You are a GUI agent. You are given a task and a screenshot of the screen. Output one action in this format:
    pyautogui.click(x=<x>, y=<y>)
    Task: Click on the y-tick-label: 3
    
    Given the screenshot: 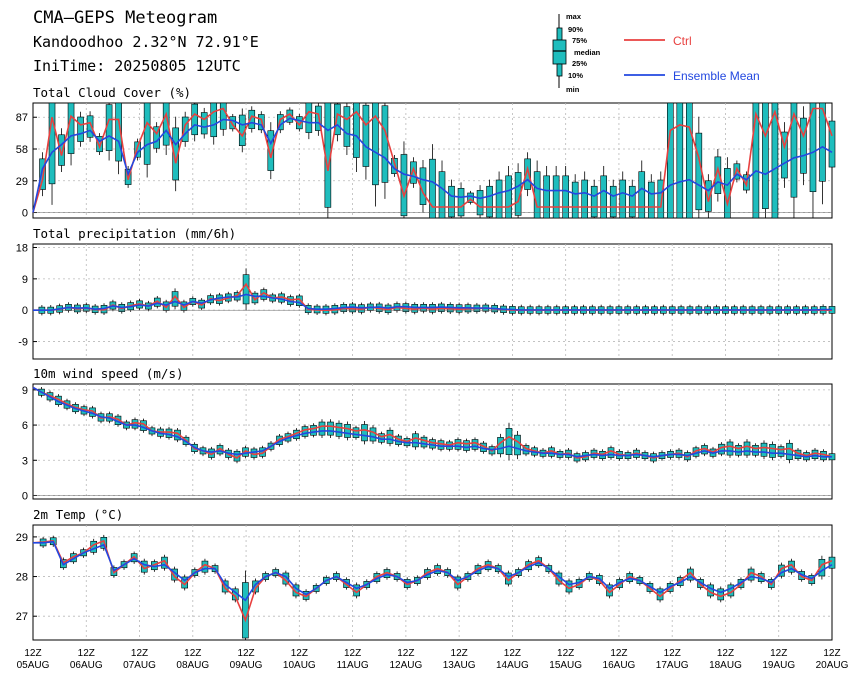 What is the action you would take?
    pyautogui.click(x=25, y=461)
    